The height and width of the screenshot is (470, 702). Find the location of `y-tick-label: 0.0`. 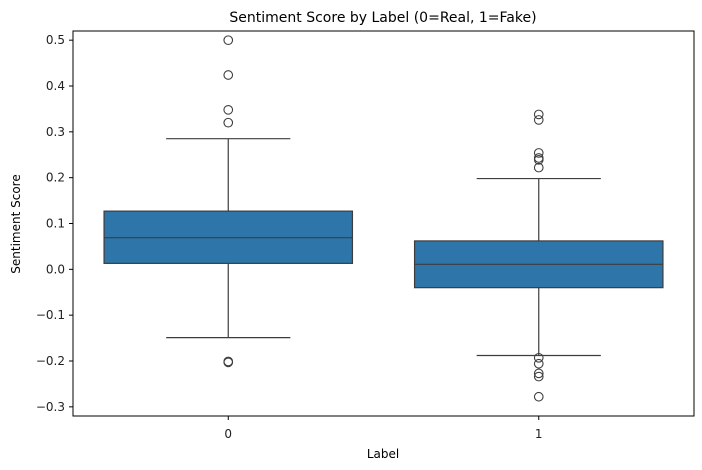

y-tick-label: 0.0 is located at coordinates (55, 269).